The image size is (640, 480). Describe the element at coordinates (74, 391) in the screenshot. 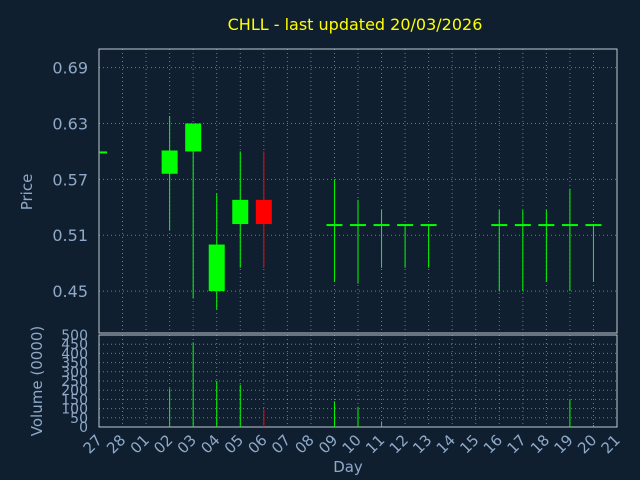

I see `volume-tick-label: 200` at that location.